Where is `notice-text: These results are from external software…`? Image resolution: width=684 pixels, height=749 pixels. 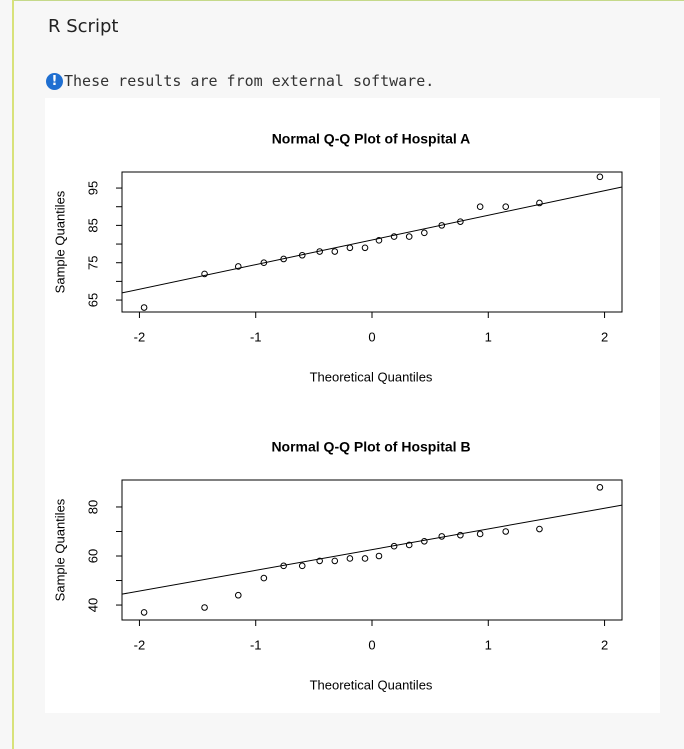
notice-text: These results are from external software… is located at coordinates (249, 81).